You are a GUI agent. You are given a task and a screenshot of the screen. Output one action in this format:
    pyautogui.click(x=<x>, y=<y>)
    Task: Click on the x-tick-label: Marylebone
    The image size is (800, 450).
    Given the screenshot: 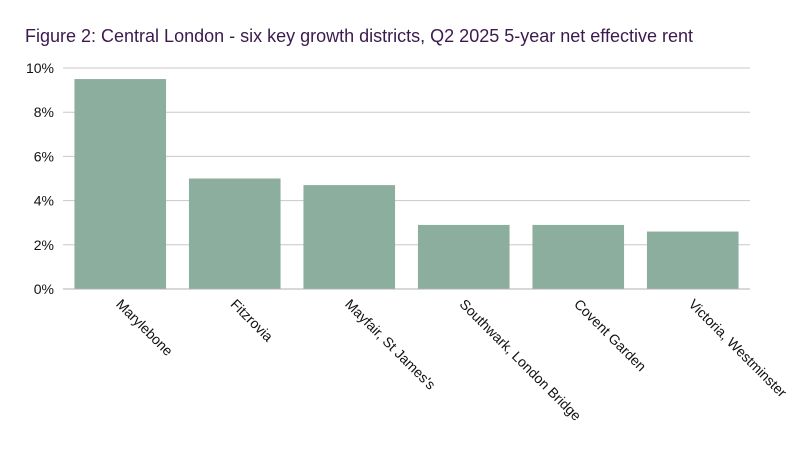 What is the action you would take?
    pyautogui.click(x=144, y=327)
    